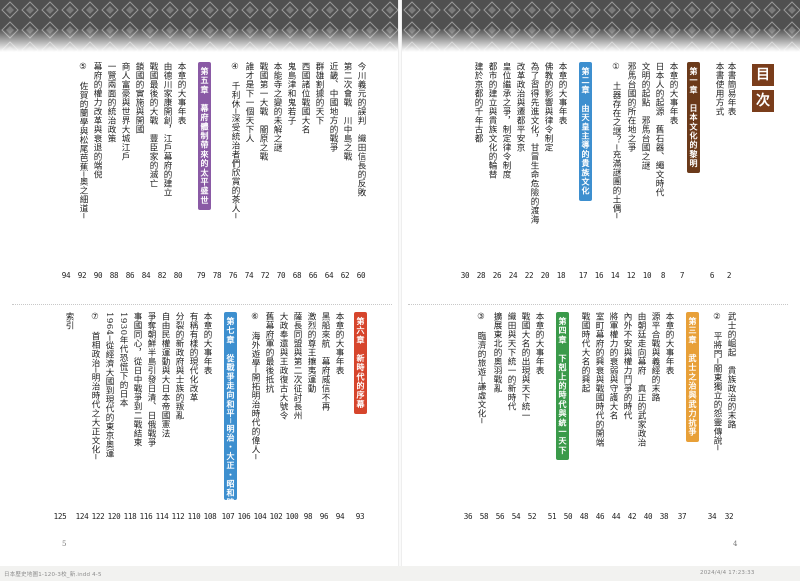 This screenshot has height=581, width=800. What do you see at coordinates (95, 386) in the screenshot?
I see `toc-column-entry: ⑦ 首相政治─明治時代之大正文化─` at bounding box center [95, 386].